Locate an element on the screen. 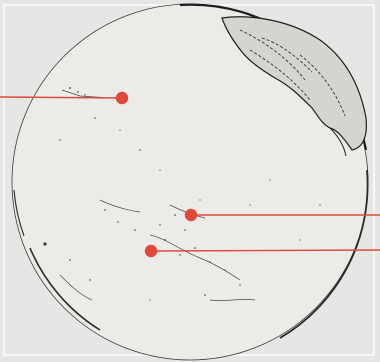 Image resolution: width=380 pixels, height=362 pixels. globe-rim-right is located at coordinates (324, 254).